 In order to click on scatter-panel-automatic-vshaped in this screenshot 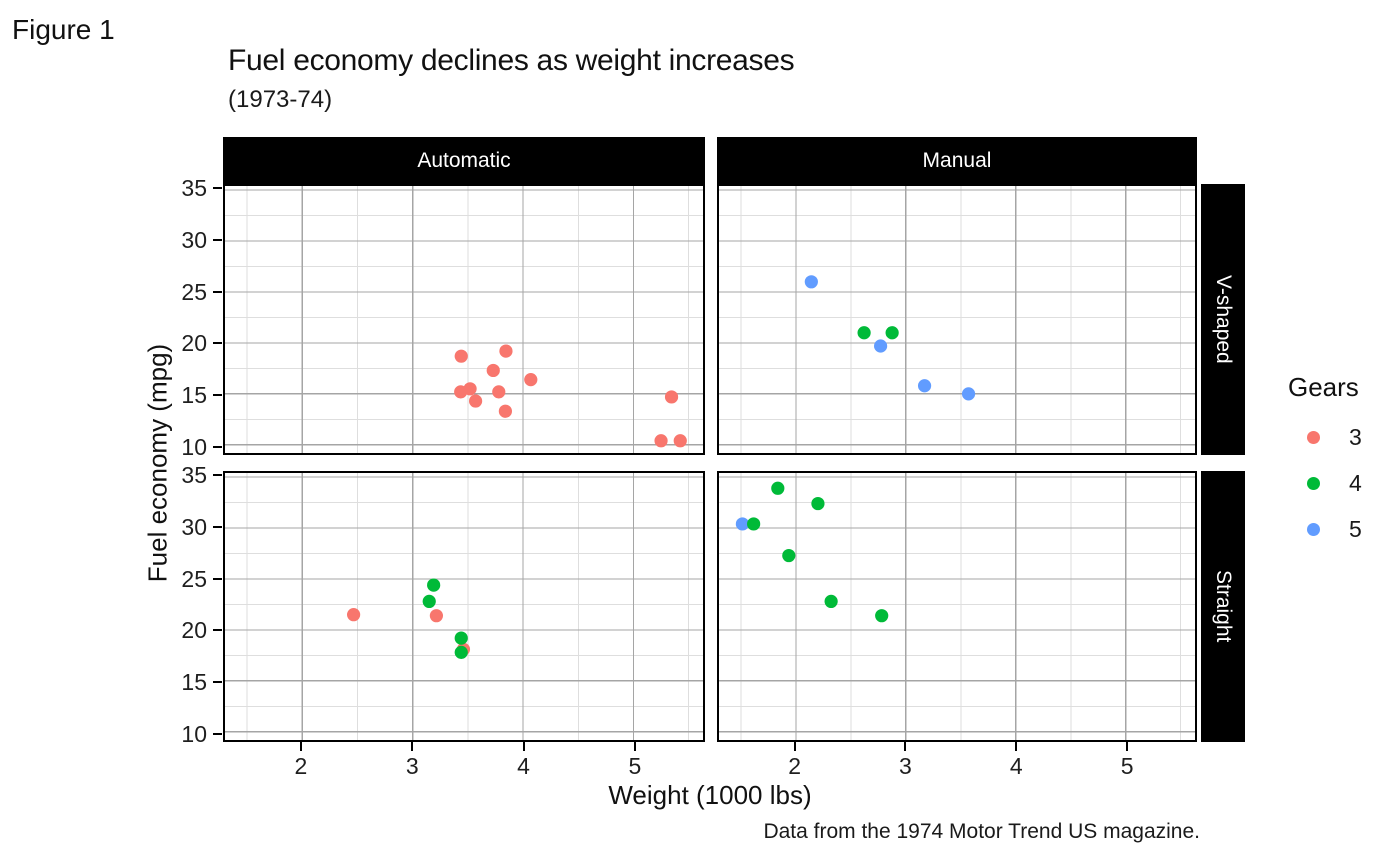, I will do `click(464, 319)`.